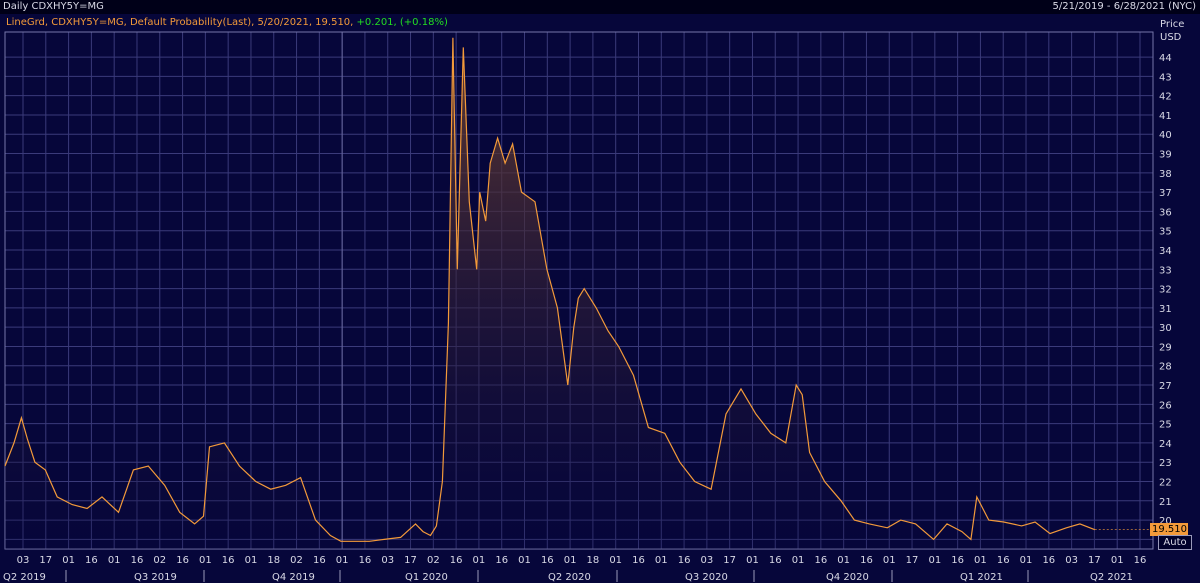 The height and width of the screenshot is (583, 1200). I want to click on quarter-label: Q2 2020, so click(569, 577).